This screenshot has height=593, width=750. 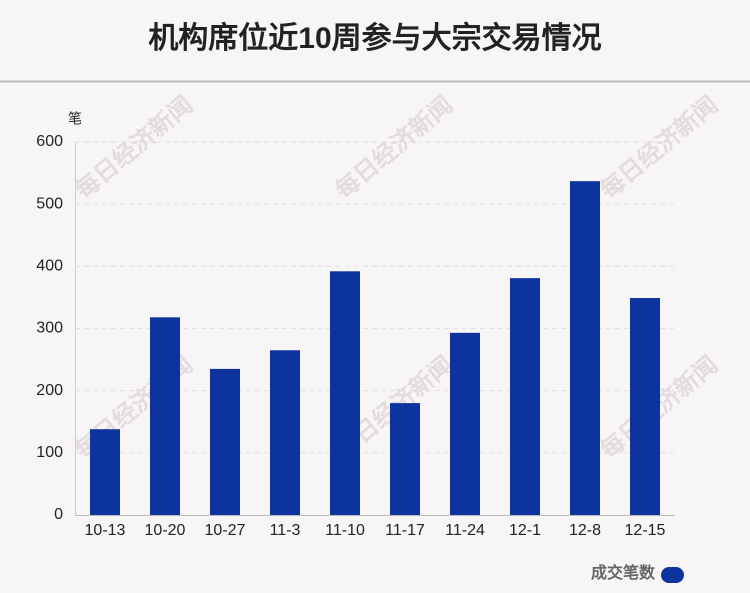 I want to click on y-tick-label: 400, so click(x=49, y=266).